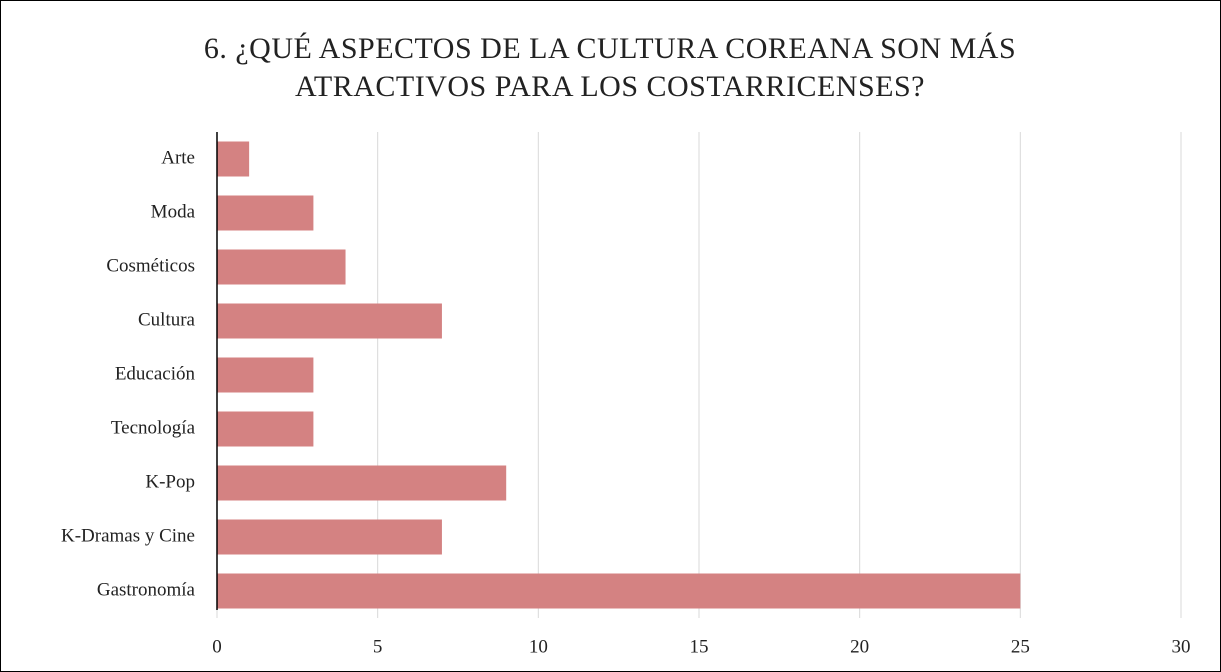 The image size is (1221, 672). What do you see at coordinates (699, 646) in the screenshot?
I see `x-tick-label: 15` at bounding box center [699, 646].